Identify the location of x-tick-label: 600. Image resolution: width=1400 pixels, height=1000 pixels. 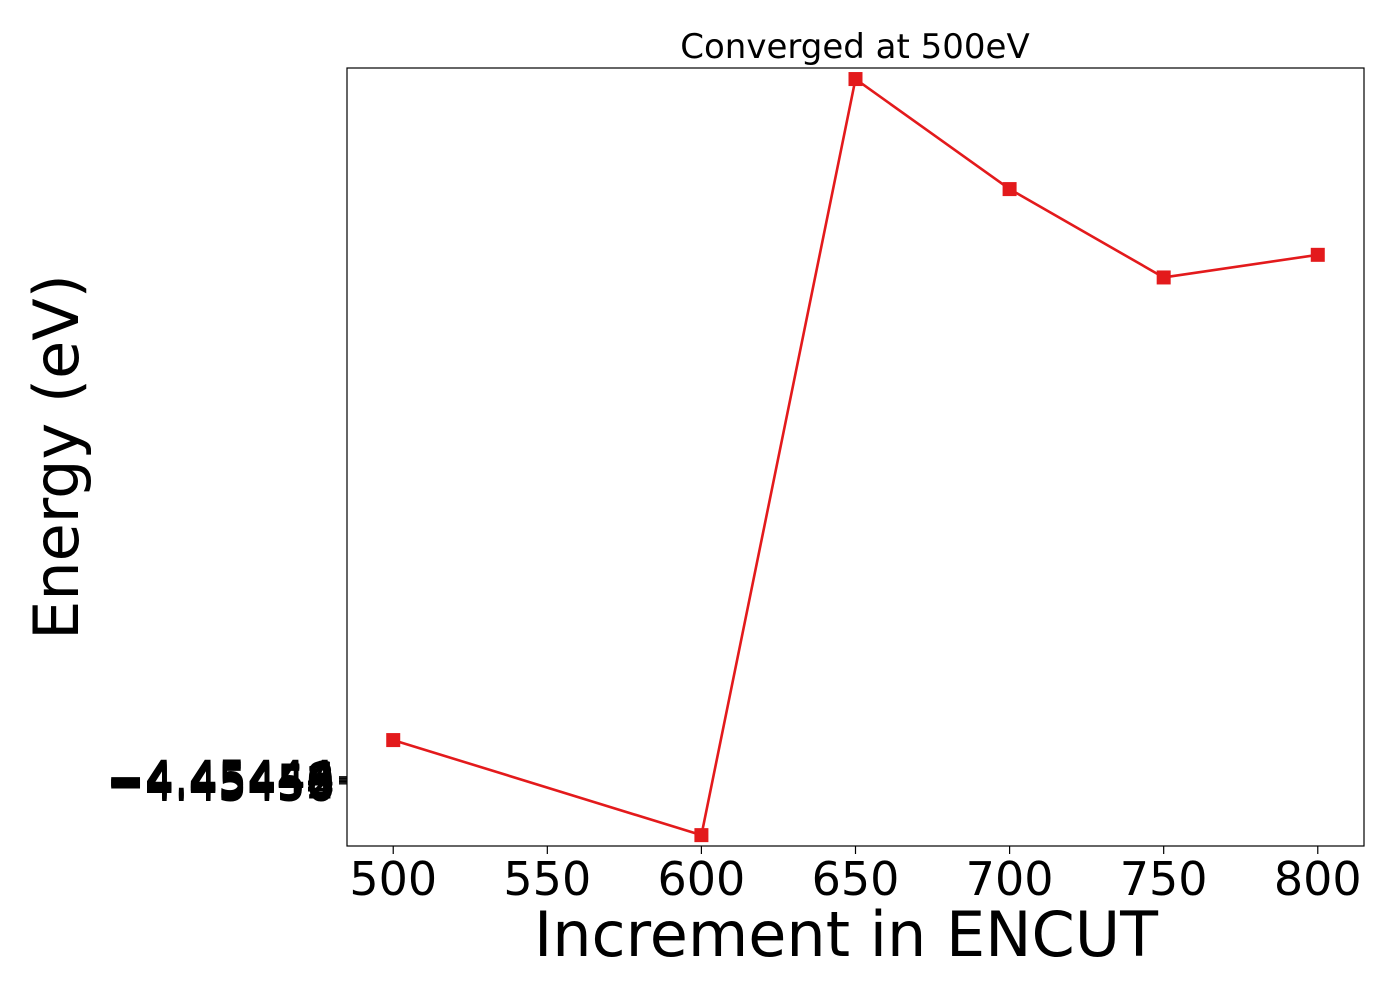
(702, 879).